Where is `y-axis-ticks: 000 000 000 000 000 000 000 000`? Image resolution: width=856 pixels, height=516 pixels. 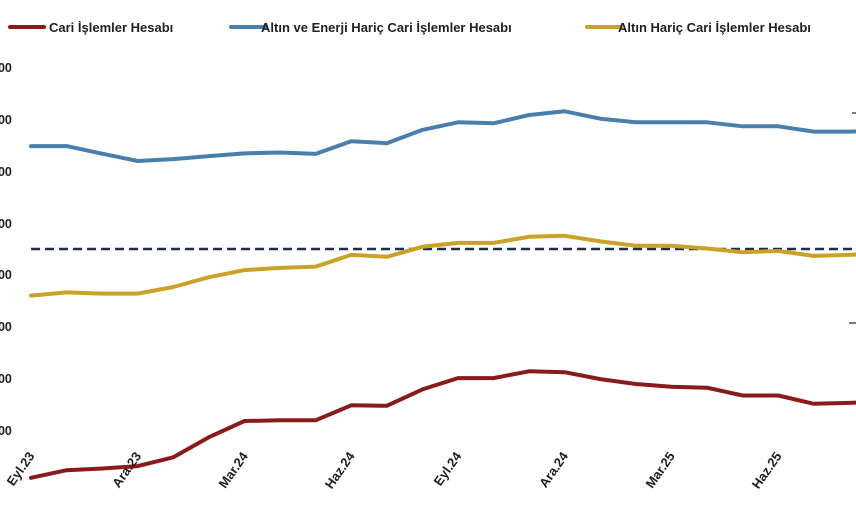
y-axis-ticks: 000 000 000 000 000 000 000 000 is located at coordinates (6, 249).